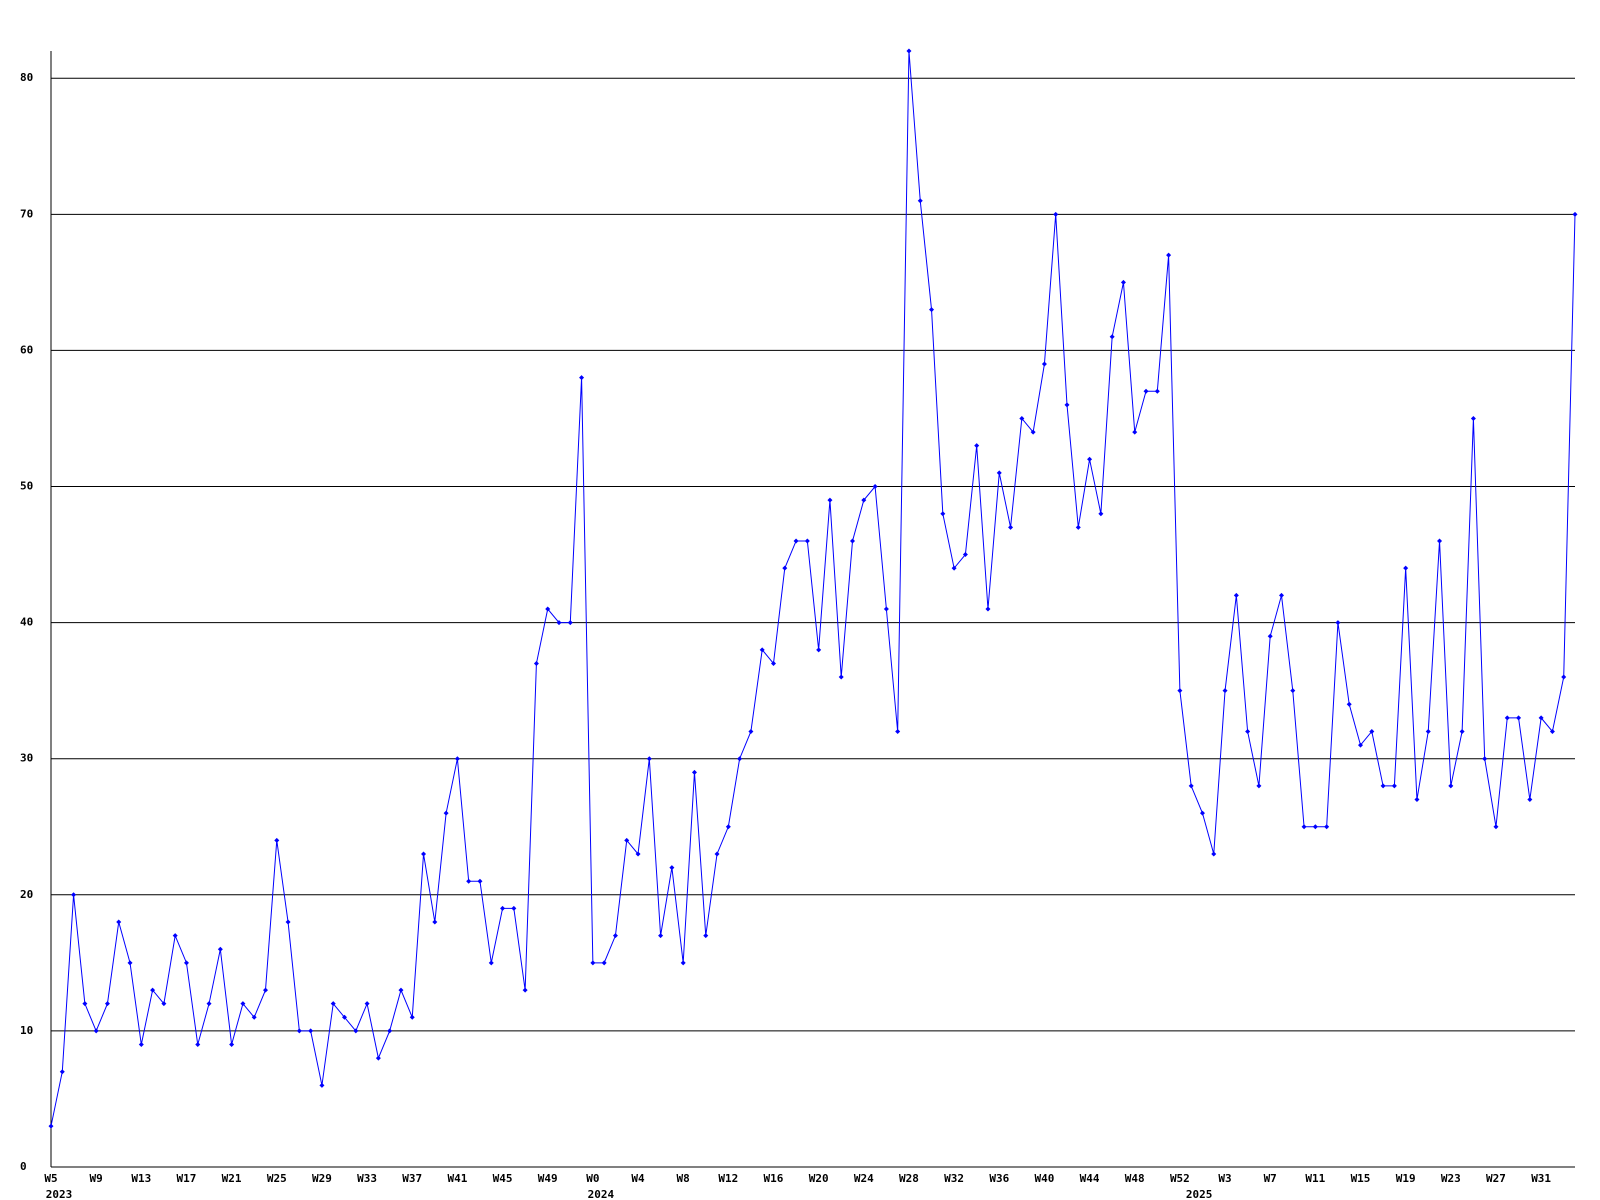 This screenshot has width=1600, height=1200. What do you see at coordinates (601, 1194) in the screenshot?
I see `year-label: 2024` at bounding box center [601, 1194].